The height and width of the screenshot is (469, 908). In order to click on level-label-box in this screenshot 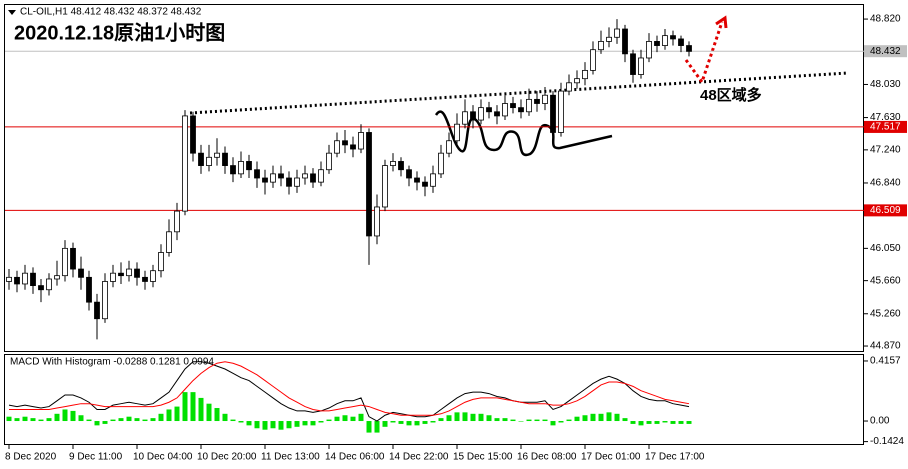, I will do `click(885, 51)`.